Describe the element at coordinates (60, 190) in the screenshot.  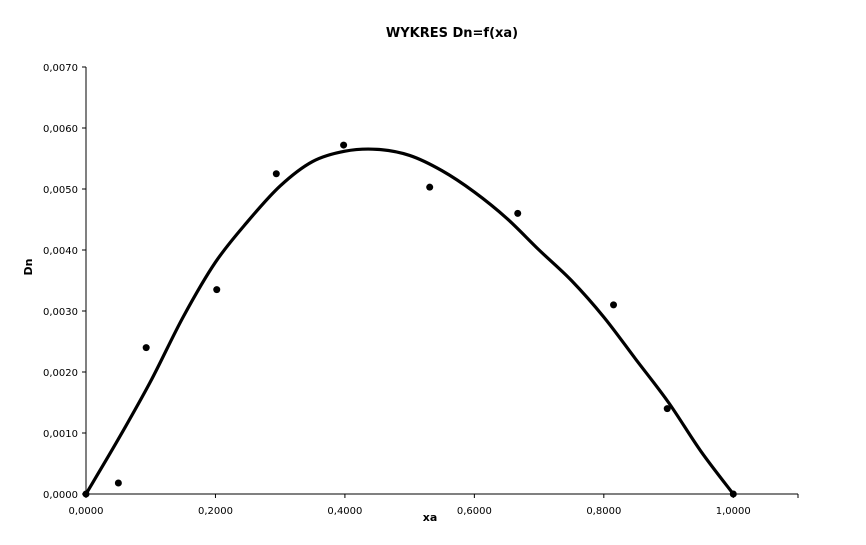
I see `y-tick-label: 0,0050` at that location.